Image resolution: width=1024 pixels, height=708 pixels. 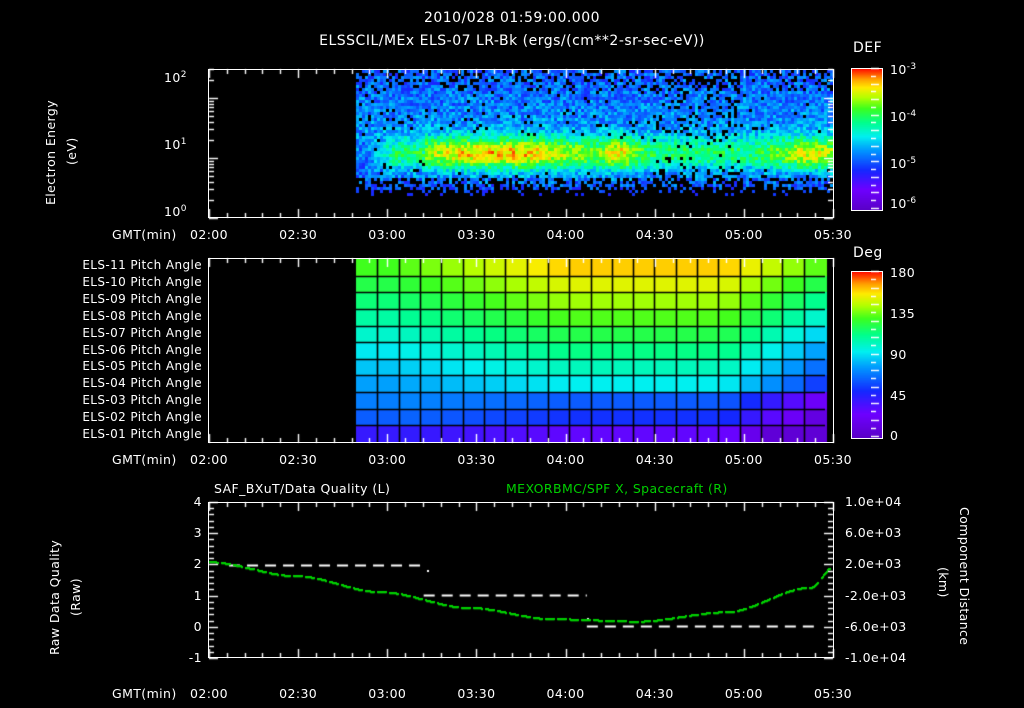 What do you see at coordinates (142, 282) in the screenshot?
I see `pitch-row-label-els-10: ELS-10 Pitch Angle` at bounding box center [142, 282].